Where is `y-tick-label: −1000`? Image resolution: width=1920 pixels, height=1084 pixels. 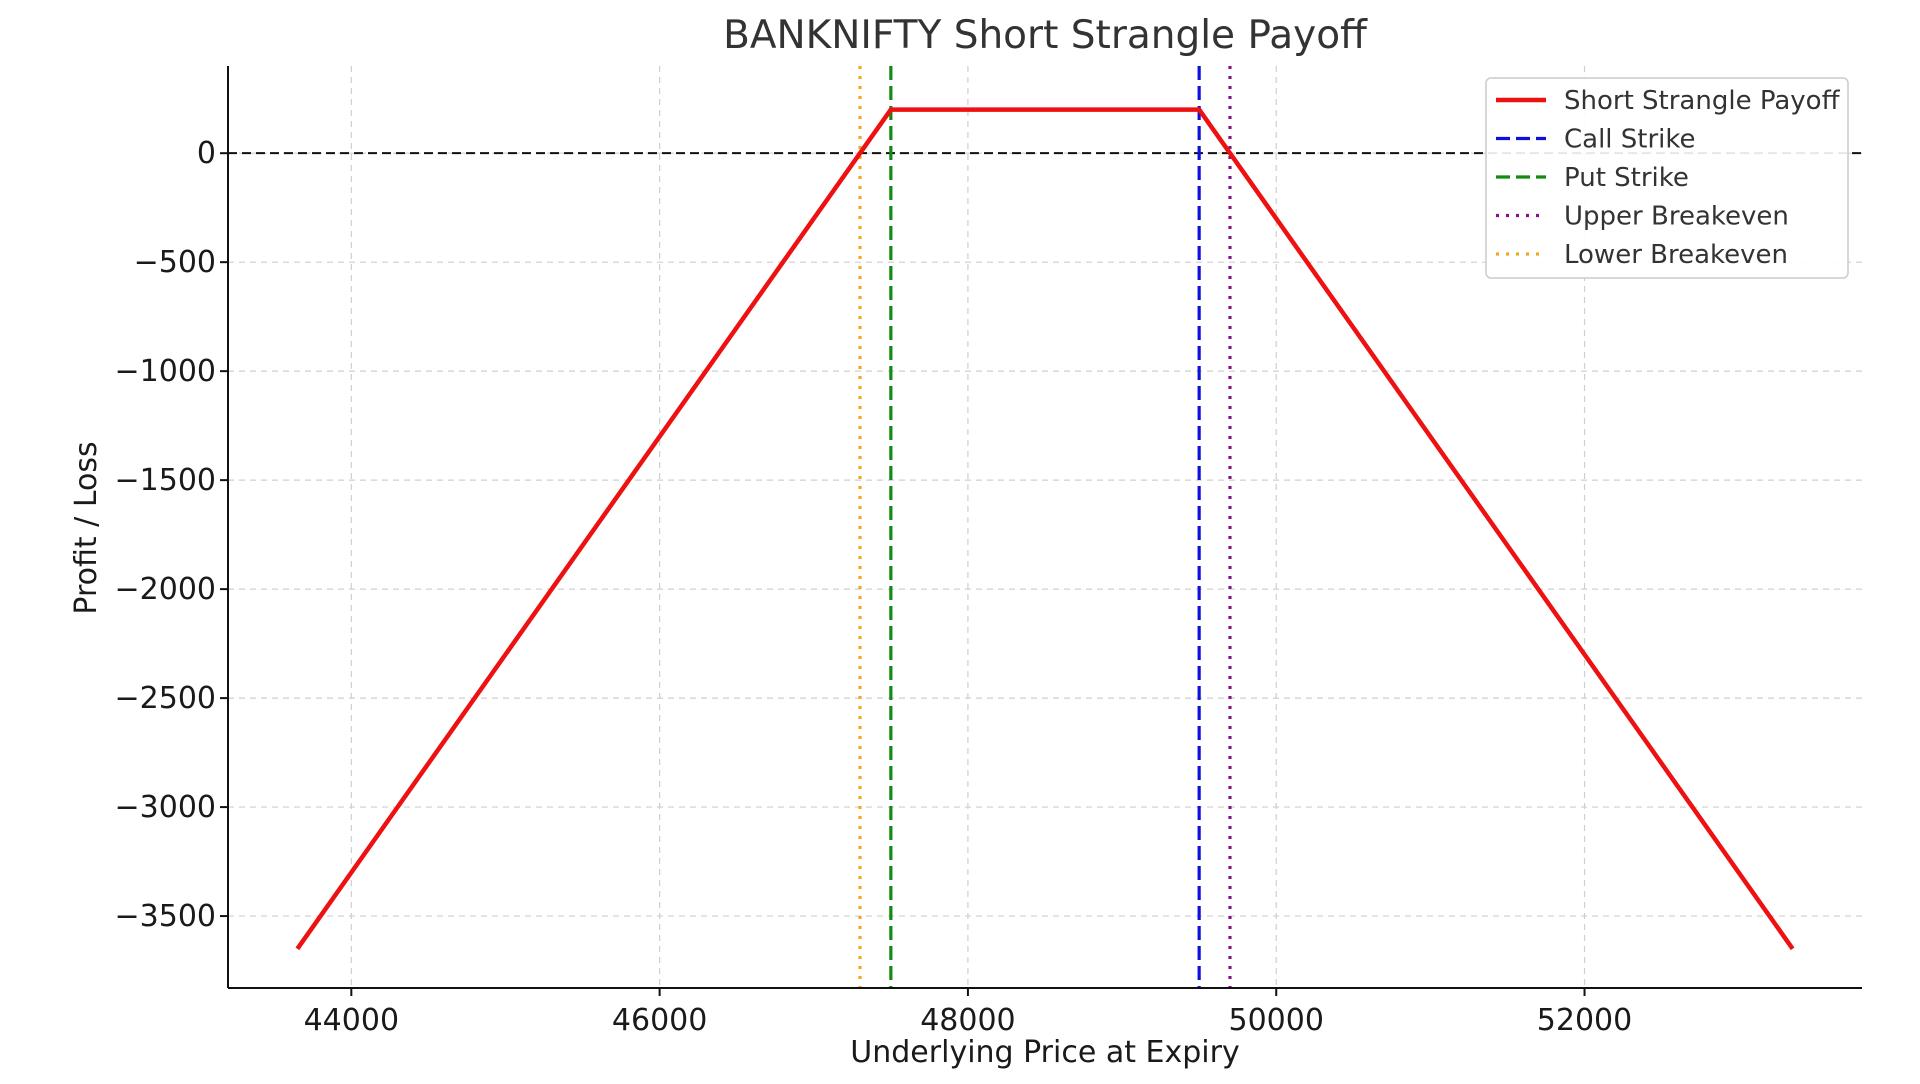 y-tick-label: −1000 is located at coordinates (165, 371).